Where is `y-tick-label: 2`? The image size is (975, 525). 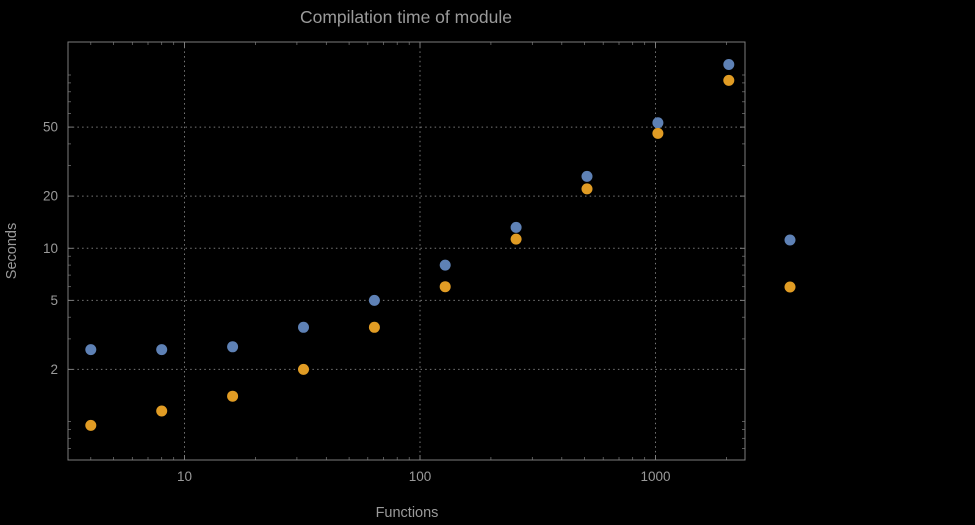 y-tick-label: 2 is located at coordinates (54, 369).